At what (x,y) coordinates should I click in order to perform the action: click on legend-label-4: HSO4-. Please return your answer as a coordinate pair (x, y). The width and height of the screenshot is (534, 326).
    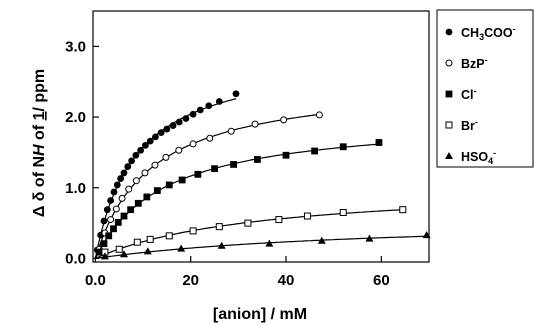
    Looking at the image, I should click on (478, 157).